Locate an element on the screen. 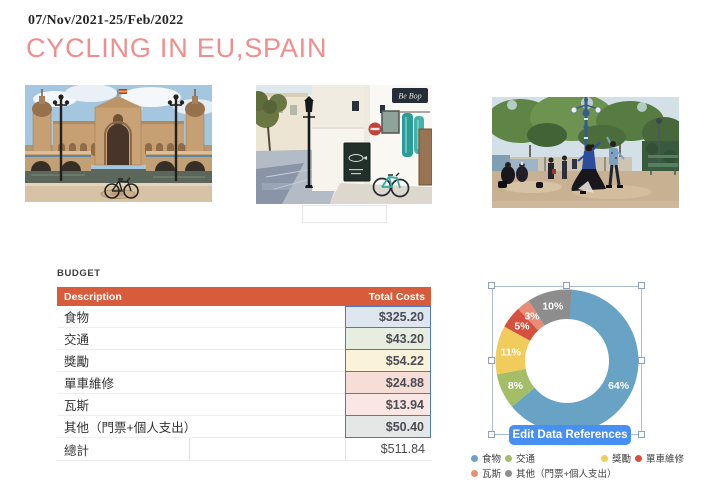  row-value-cell: $13.94 is located at coordinates (388, 405).